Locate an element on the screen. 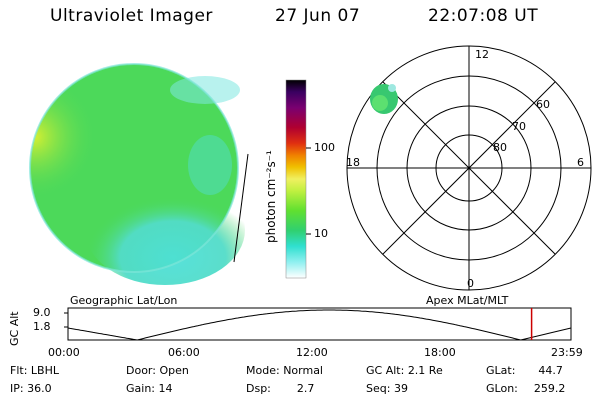 This screenshot has width=600, height=400. x-label-0600: 06:00 is located at coordinates (184, 352).